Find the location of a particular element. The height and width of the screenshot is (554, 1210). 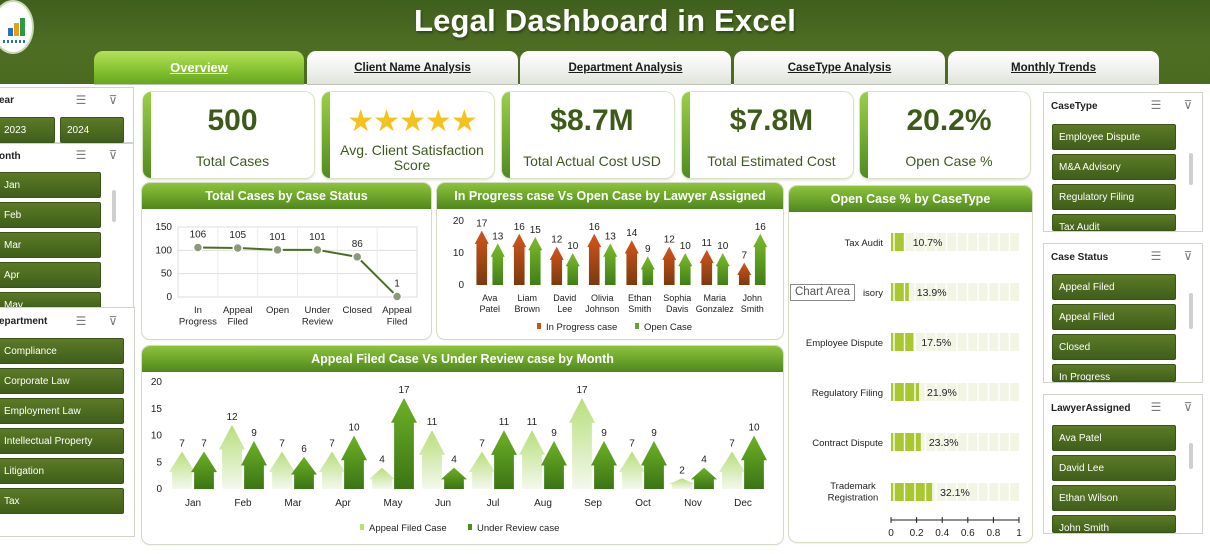

slicer-item-david-lee: David Lee is located at coordinates (1114, 468).